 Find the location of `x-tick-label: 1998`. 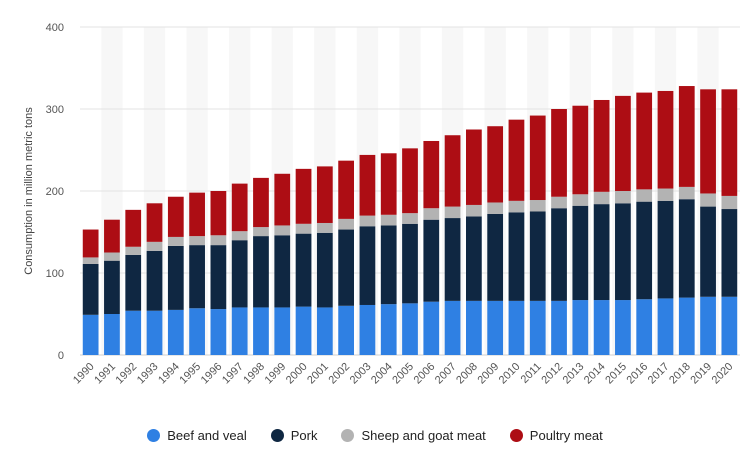

x-tick-label: 1998 is located at coordinates (254, 374).